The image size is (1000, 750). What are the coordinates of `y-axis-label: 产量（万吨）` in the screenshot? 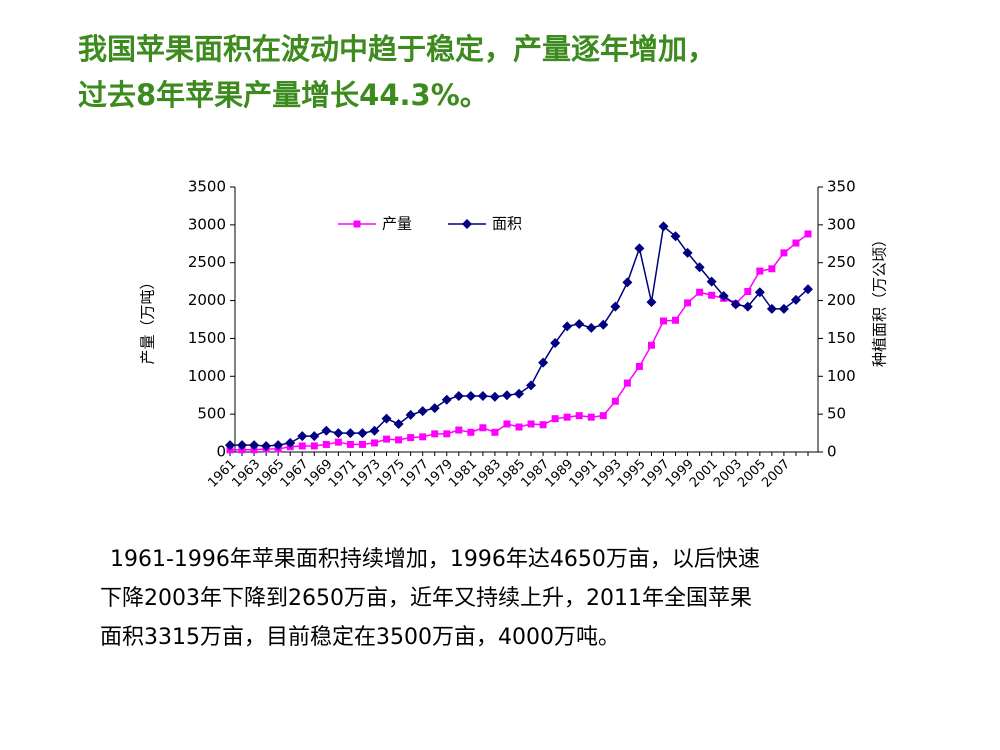 It's located at (148, 319).